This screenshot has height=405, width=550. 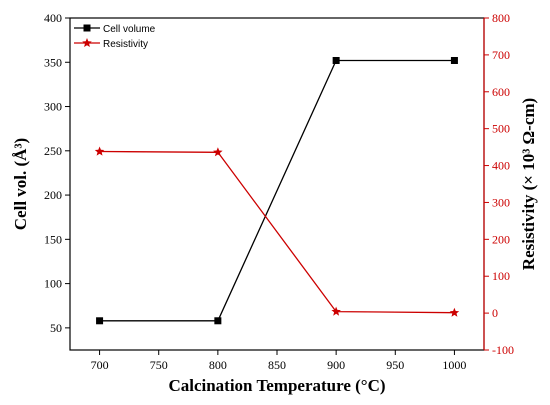 What do you see at coordinates (501, 239) in the screenshot?
I see `right-tick-label: 200` at bounding box center [501, 239].